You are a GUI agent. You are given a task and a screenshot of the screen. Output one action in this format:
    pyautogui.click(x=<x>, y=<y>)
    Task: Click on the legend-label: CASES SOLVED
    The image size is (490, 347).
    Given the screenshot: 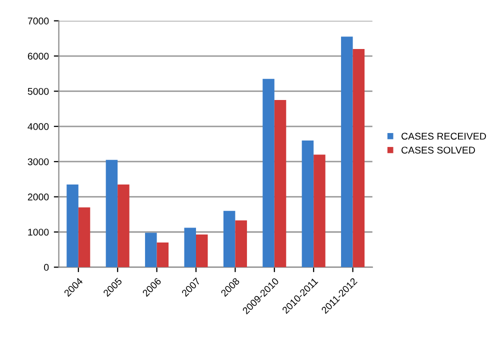 What is the action you would take?
    pyautogui.click(x=438, y=150)
    